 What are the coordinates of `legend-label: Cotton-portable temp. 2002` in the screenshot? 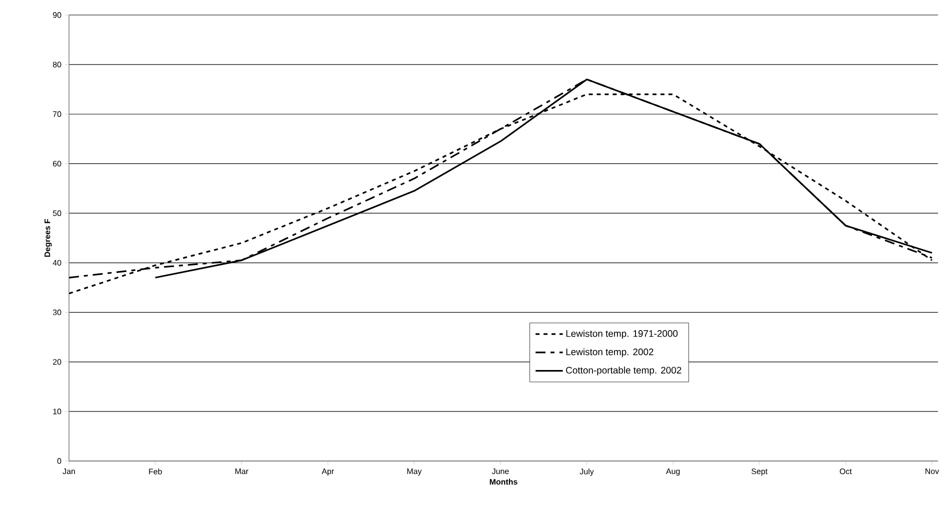 It's located at (624, 371).